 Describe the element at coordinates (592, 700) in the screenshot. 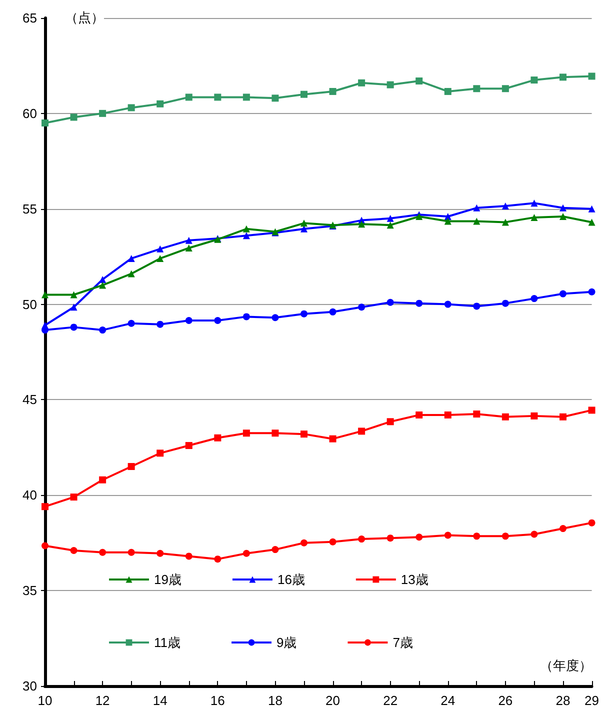

I see `x-tick-label: 29` at that location.